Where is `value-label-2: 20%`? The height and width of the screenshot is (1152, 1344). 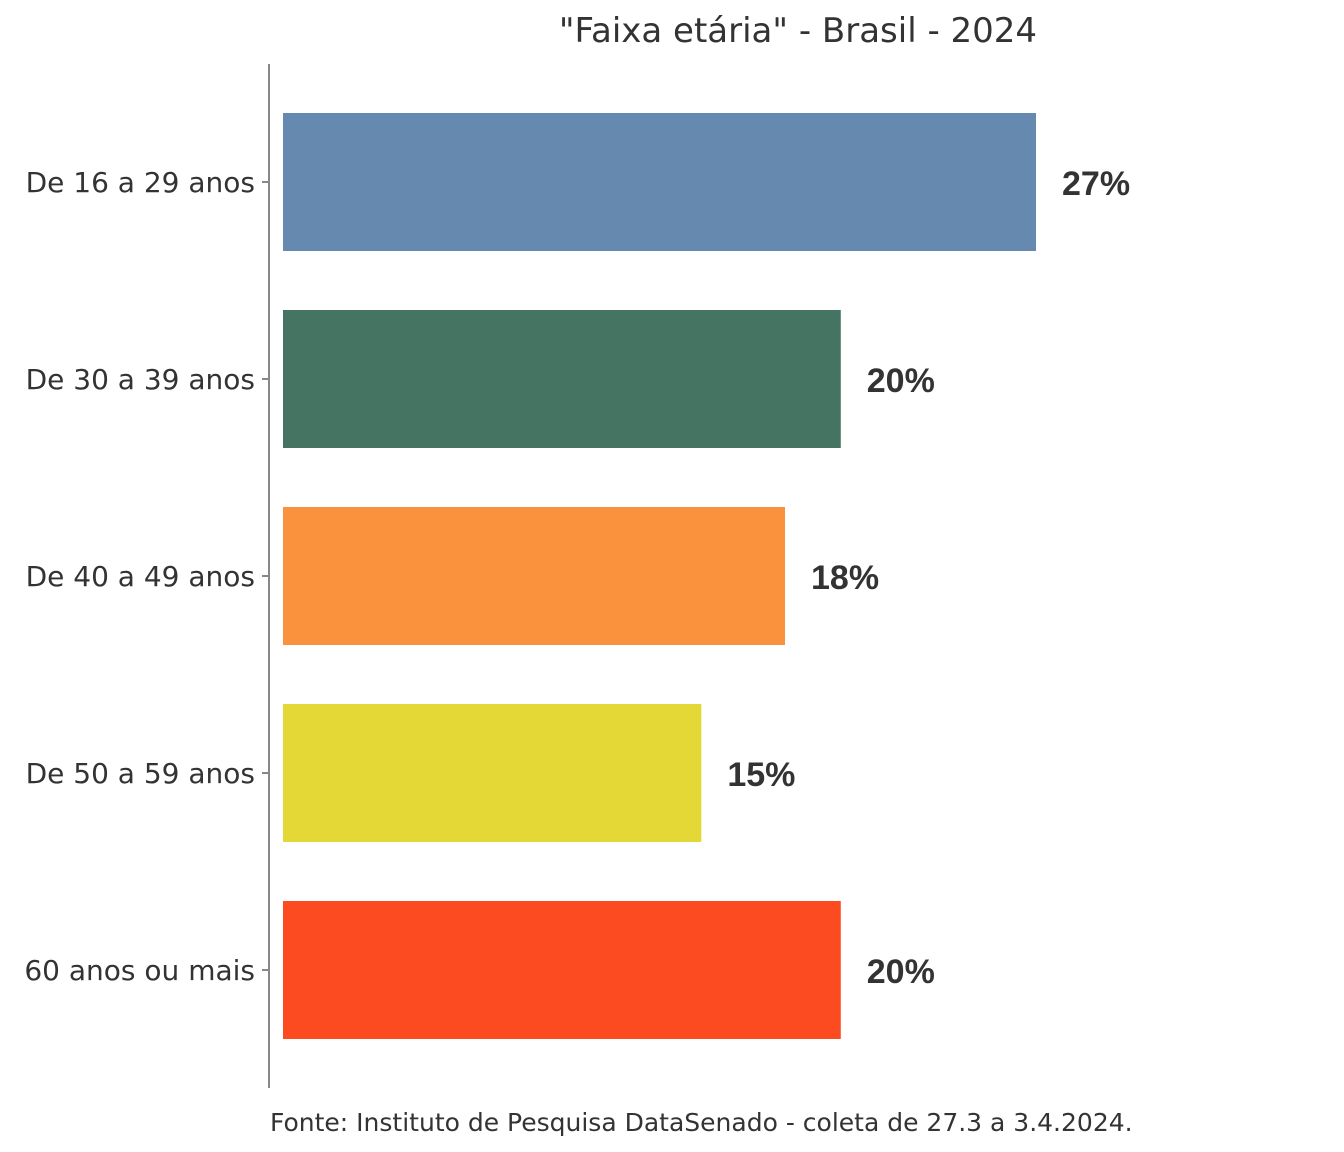 value-label-2: 20% is located at coordinates (901, 381).